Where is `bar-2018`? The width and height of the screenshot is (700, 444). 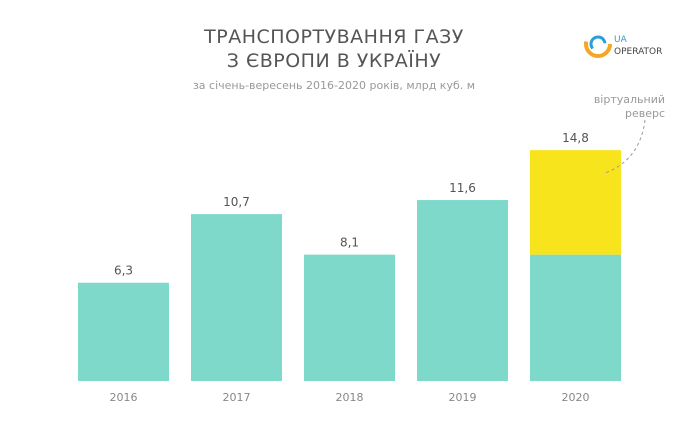
bar-2018 is located at coordinates (349, 317).